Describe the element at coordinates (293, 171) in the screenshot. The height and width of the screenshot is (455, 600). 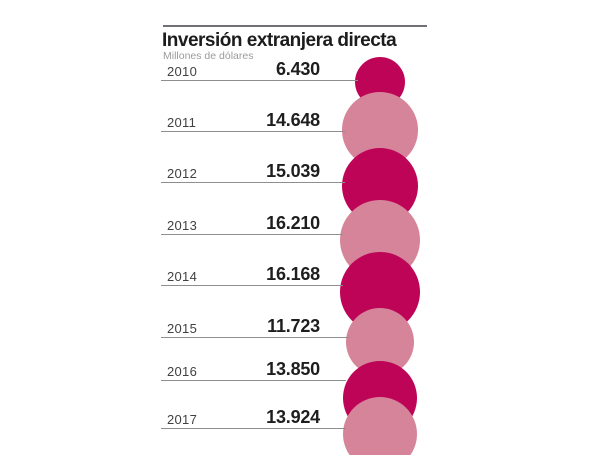
I see `value-label-2012: 15.039` at that location.